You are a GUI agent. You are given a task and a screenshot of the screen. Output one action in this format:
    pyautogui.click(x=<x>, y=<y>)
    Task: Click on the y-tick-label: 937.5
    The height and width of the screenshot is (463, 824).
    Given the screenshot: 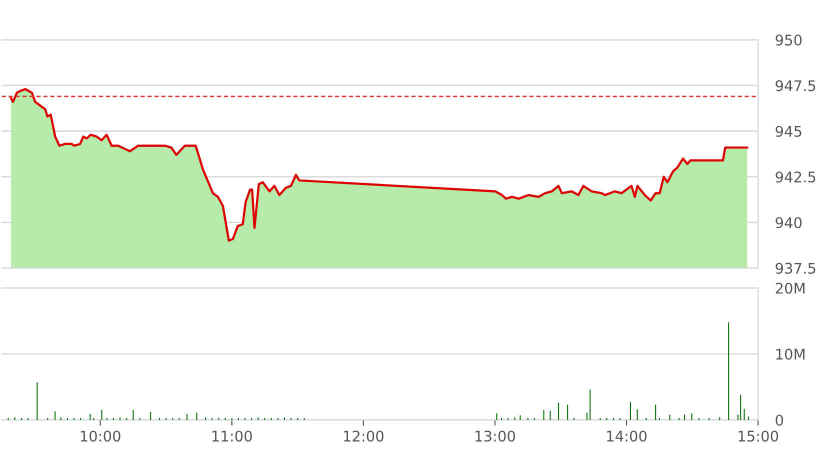 What is the action you would take?
    pyautogui.click(x=796, y=268)
    